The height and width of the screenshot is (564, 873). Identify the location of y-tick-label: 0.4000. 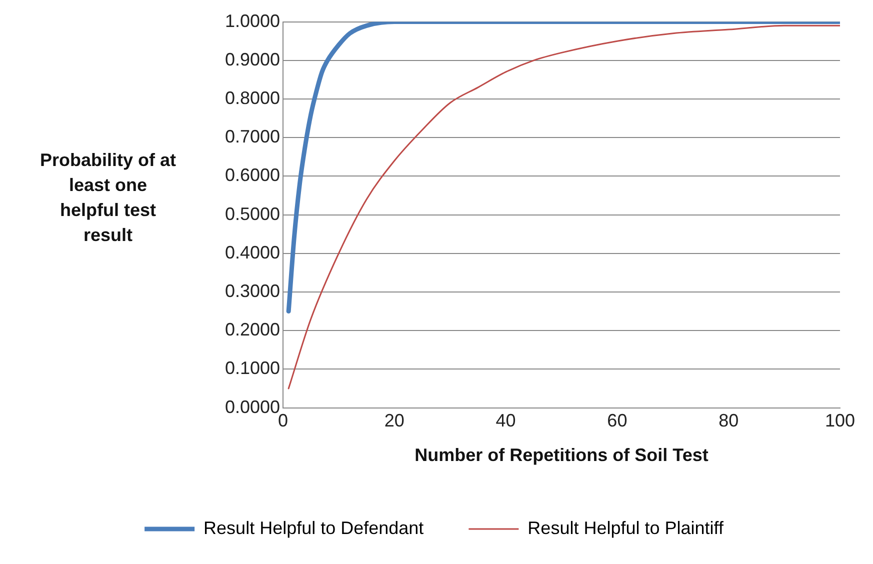
(252, 252).